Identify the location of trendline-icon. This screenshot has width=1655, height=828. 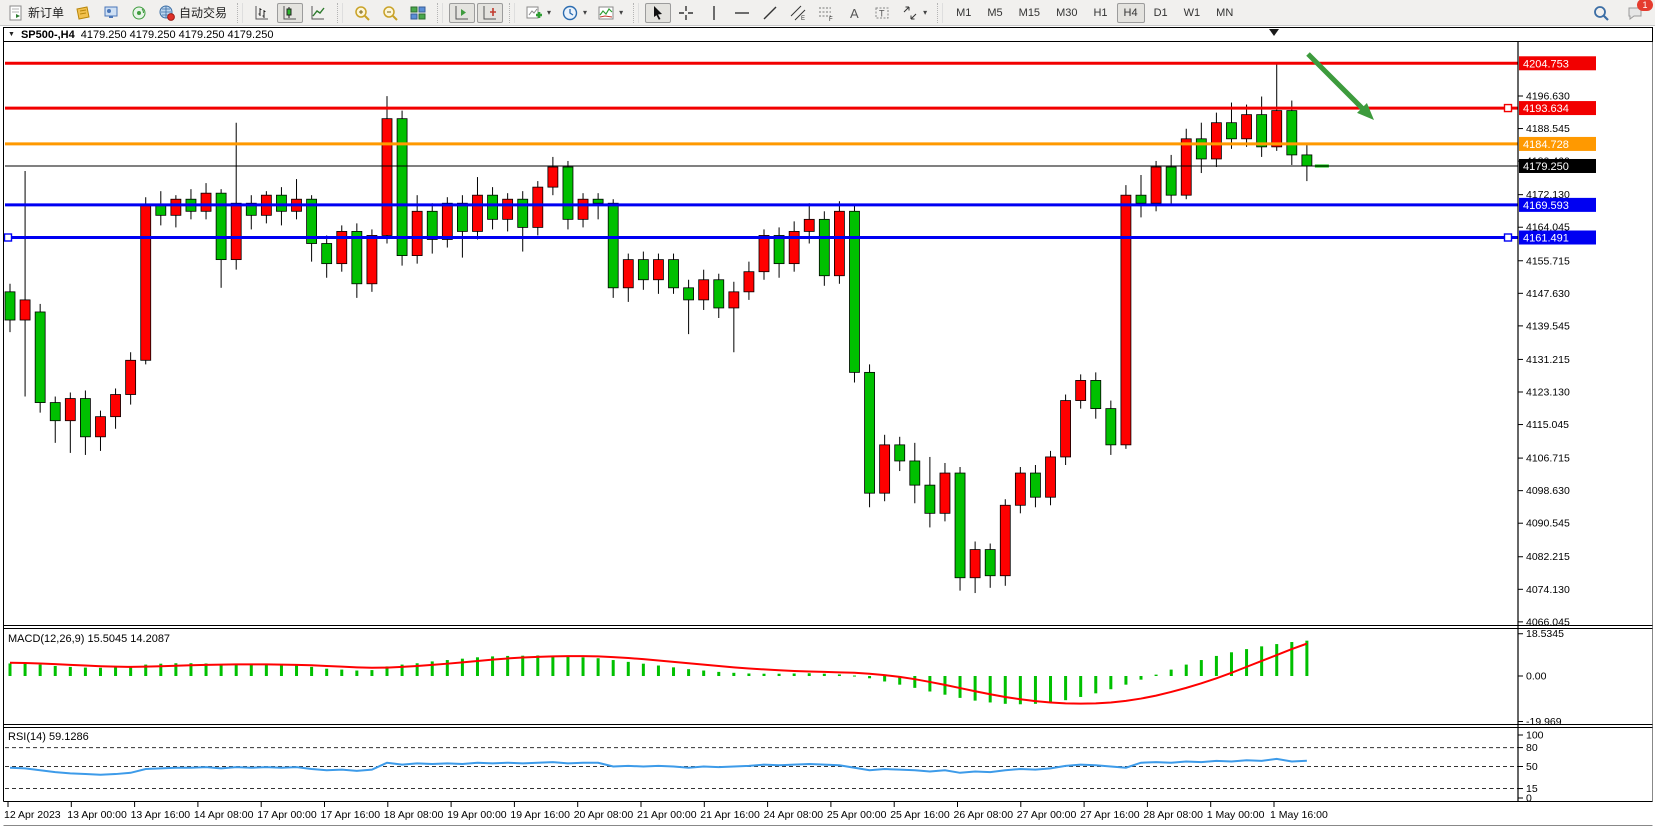
(770, 12).